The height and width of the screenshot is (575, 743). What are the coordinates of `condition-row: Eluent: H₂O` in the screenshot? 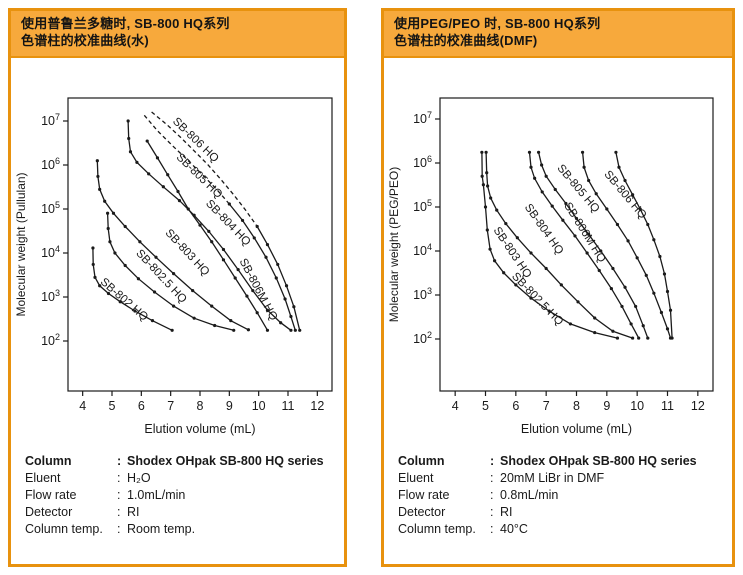 It's located at (184, 478).